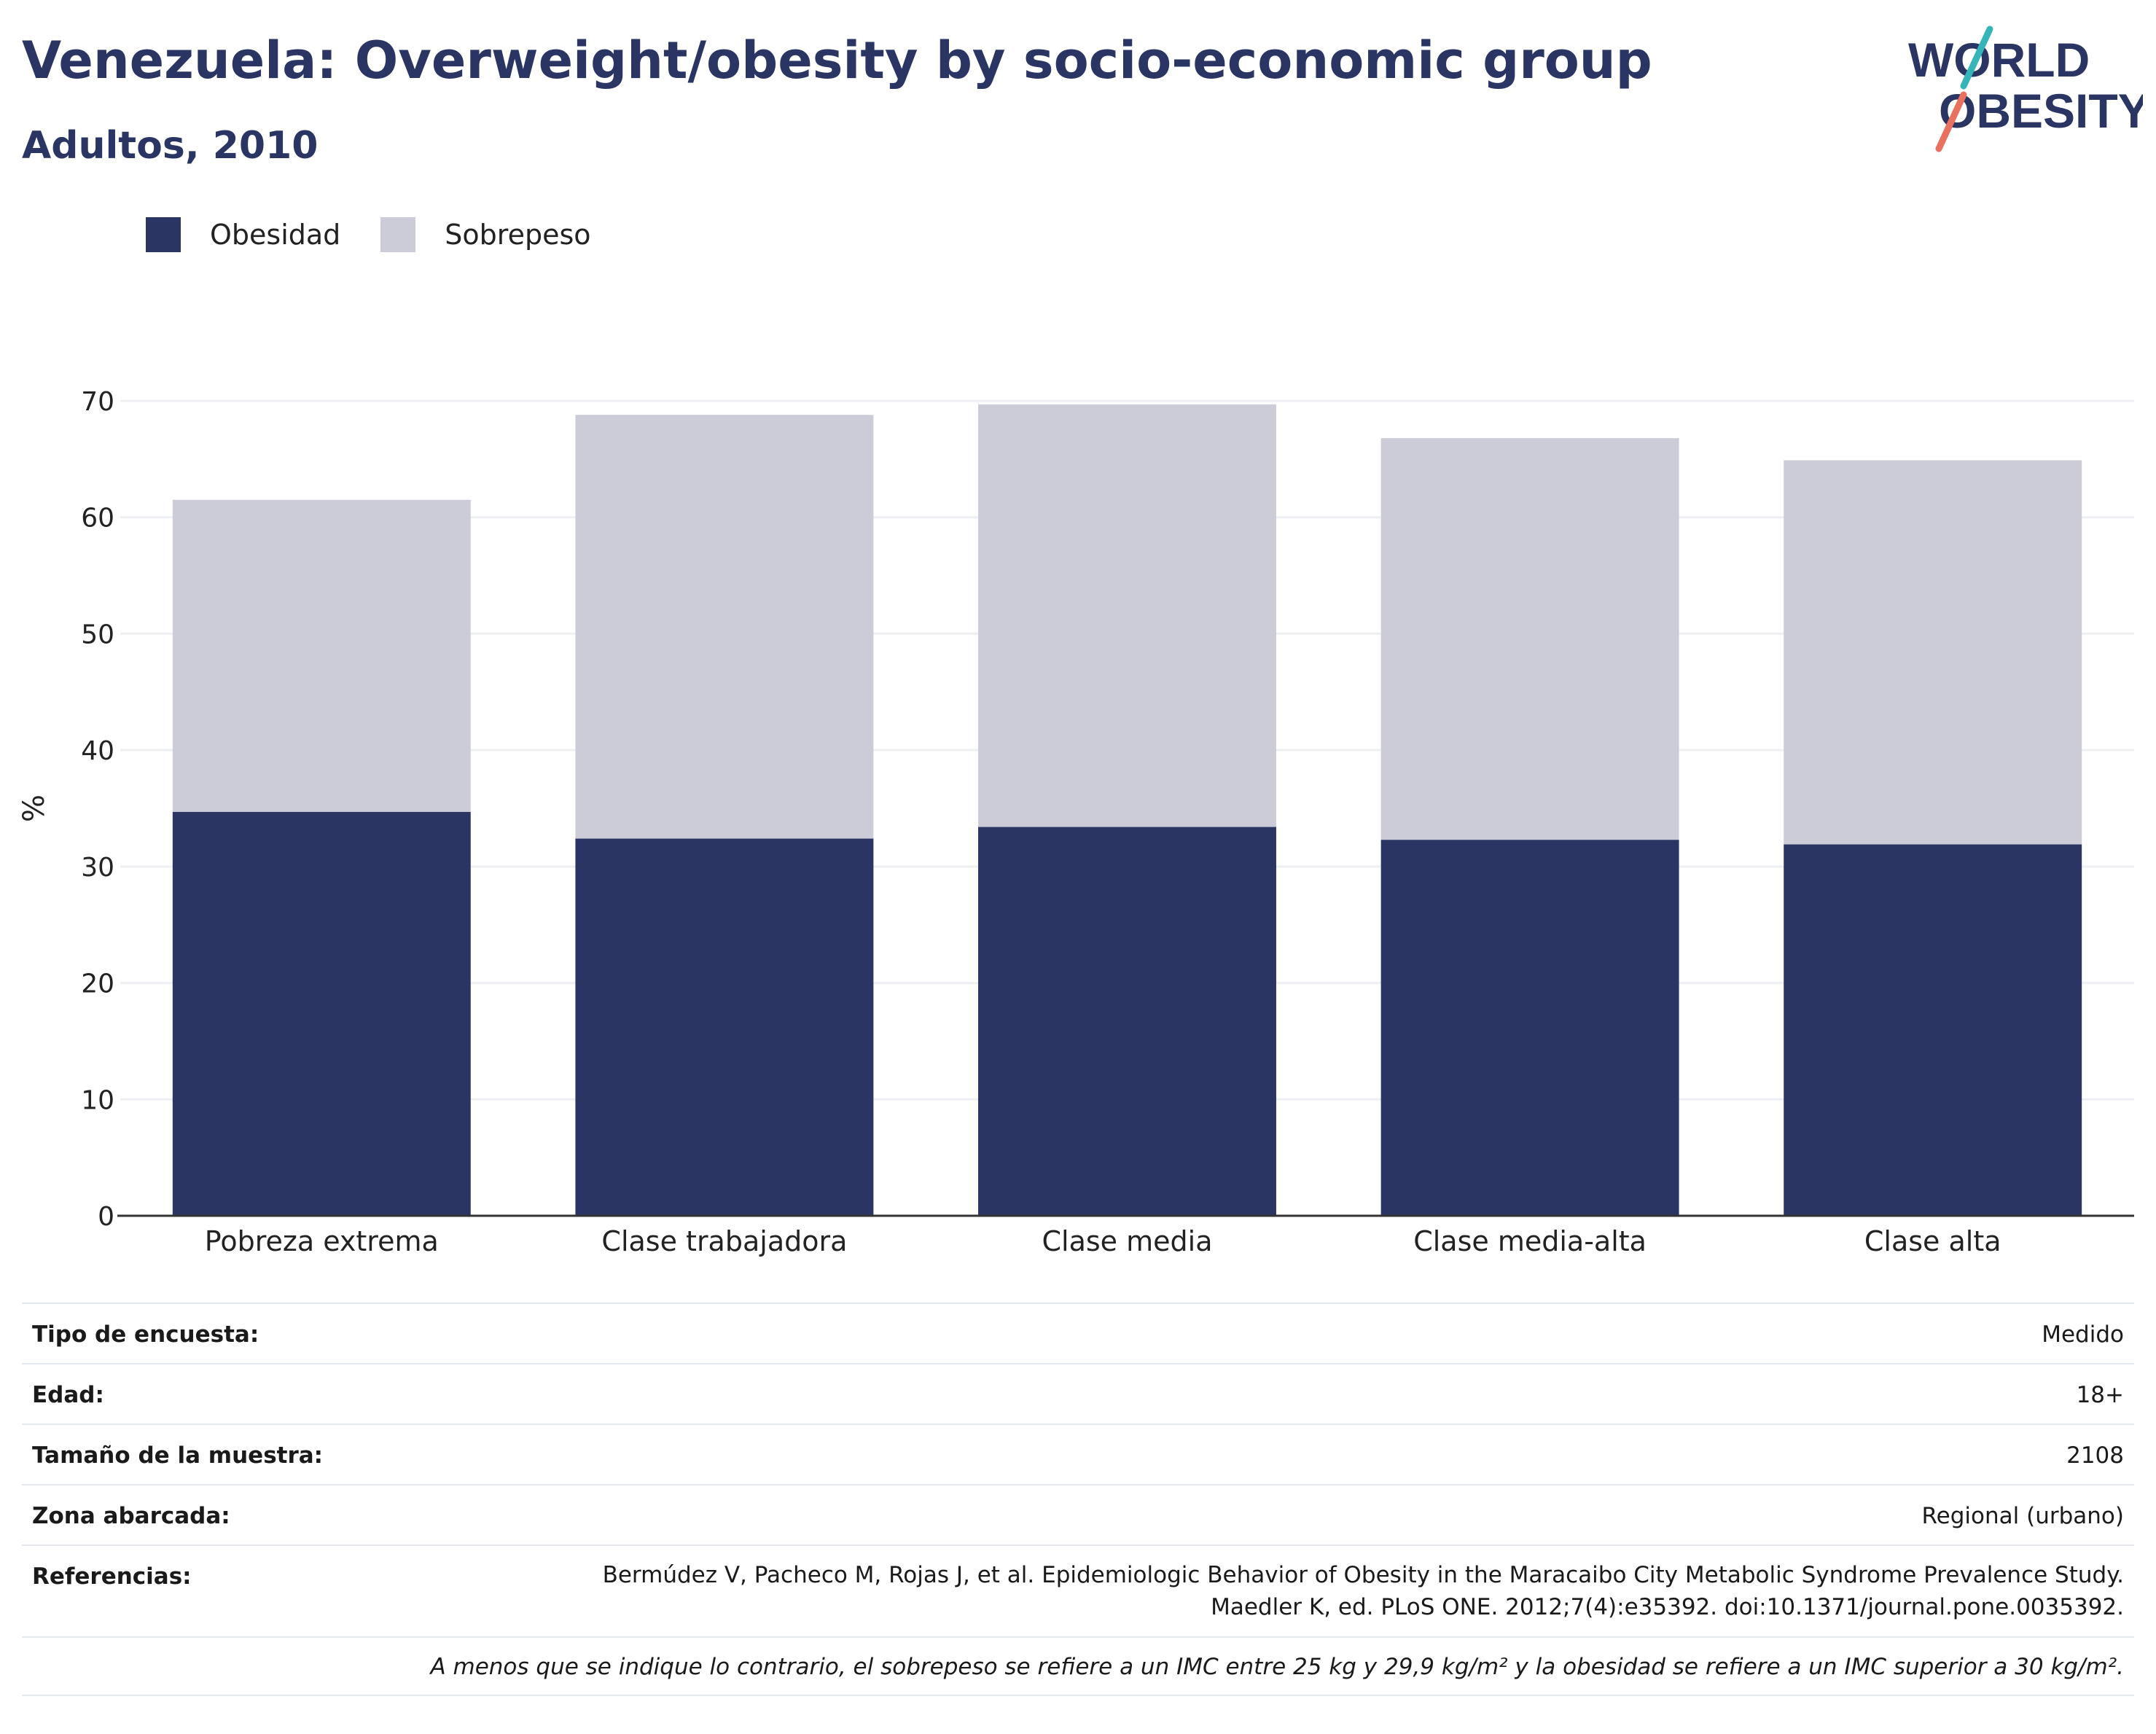  Describe the element at coordinates (1078, 1333) in the screenshot. I see `info-row-survey-type: Tipo de encuesta: Medido` at that location.